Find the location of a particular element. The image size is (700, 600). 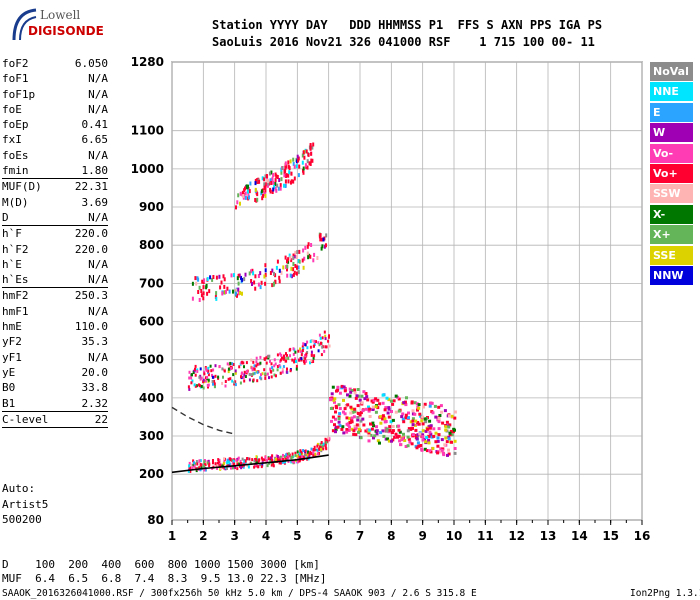

param-name: foF1p is located at coordinates (19, 94).